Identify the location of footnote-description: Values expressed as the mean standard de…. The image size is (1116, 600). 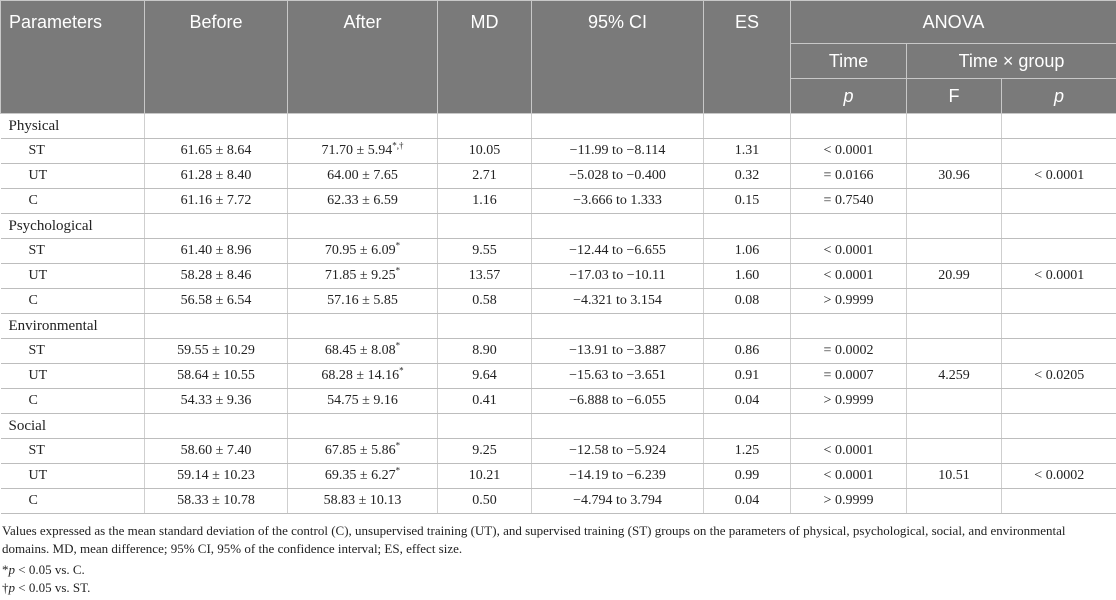
(534, 539).